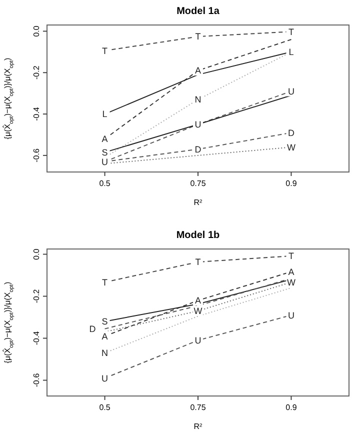 The width and height of the screenshot is (354, 448). What do you see at coordinates (198, 235) in the screenshot?
I see `chart-title: Model 1b` at bounding box center [198, 235].